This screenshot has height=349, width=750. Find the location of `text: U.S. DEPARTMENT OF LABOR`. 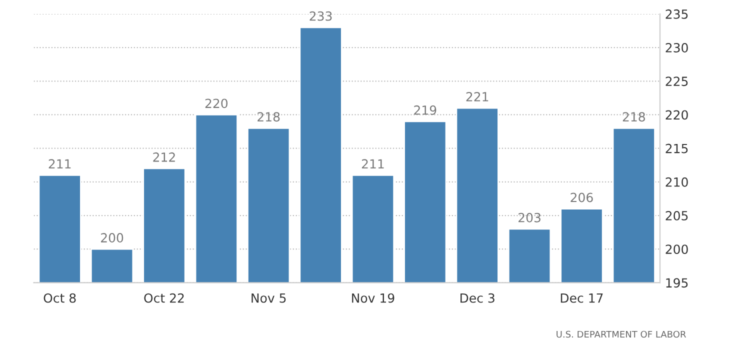

text: U.S. DEPARTMENT OF LABOR is located at coordinates (621, 334).